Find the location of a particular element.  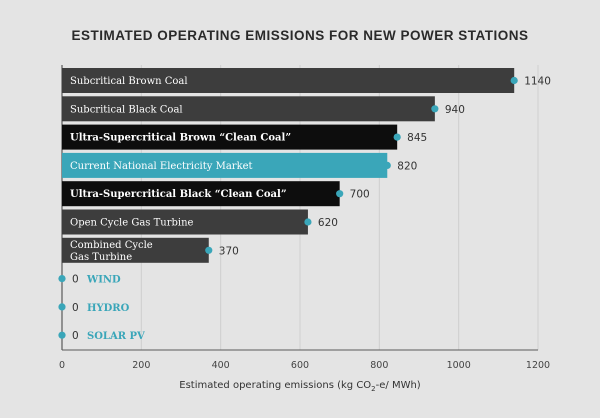

bar-label: Current National Electricity Market is located at coordinates (161, 166).